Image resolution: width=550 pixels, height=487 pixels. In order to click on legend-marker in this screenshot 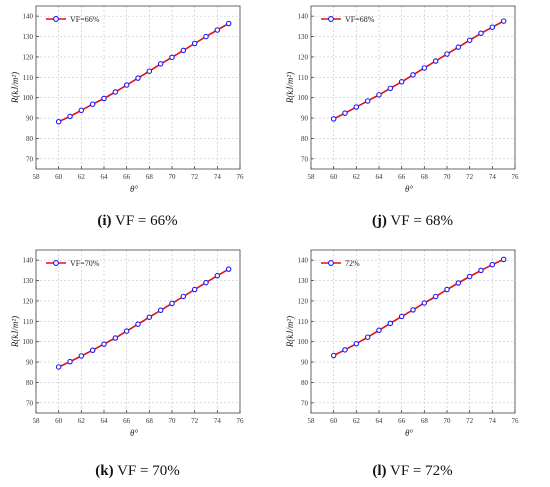, I will do `click(56, 263)`.